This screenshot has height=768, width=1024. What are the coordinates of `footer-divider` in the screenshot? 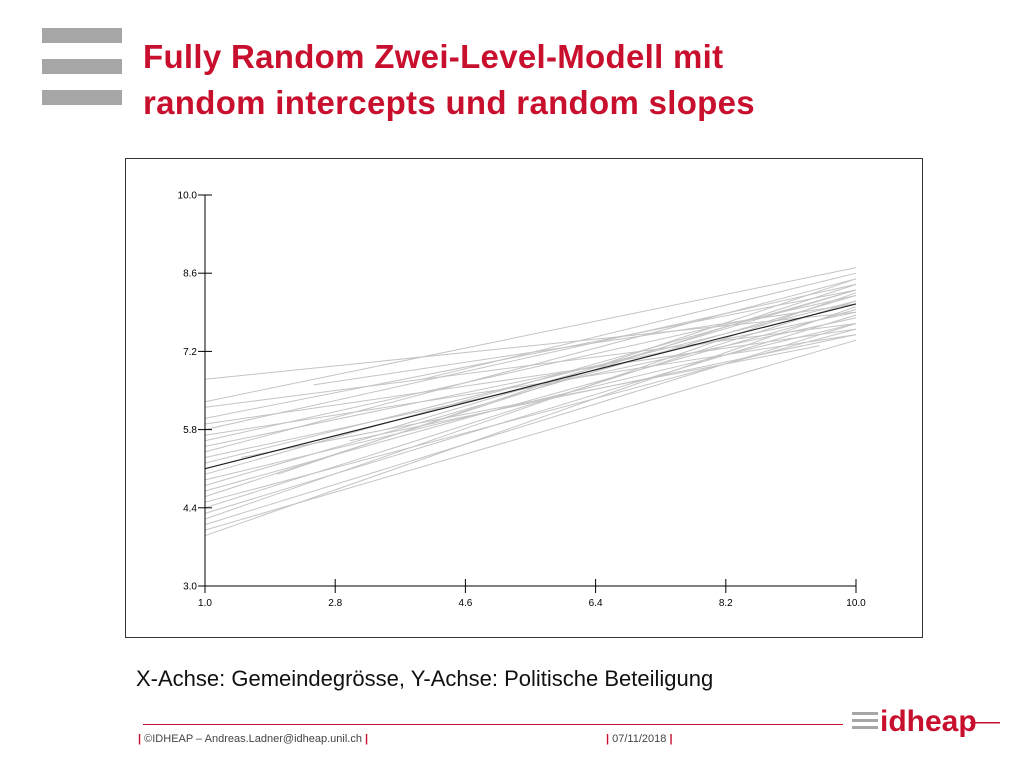 It's located at (493, 724).